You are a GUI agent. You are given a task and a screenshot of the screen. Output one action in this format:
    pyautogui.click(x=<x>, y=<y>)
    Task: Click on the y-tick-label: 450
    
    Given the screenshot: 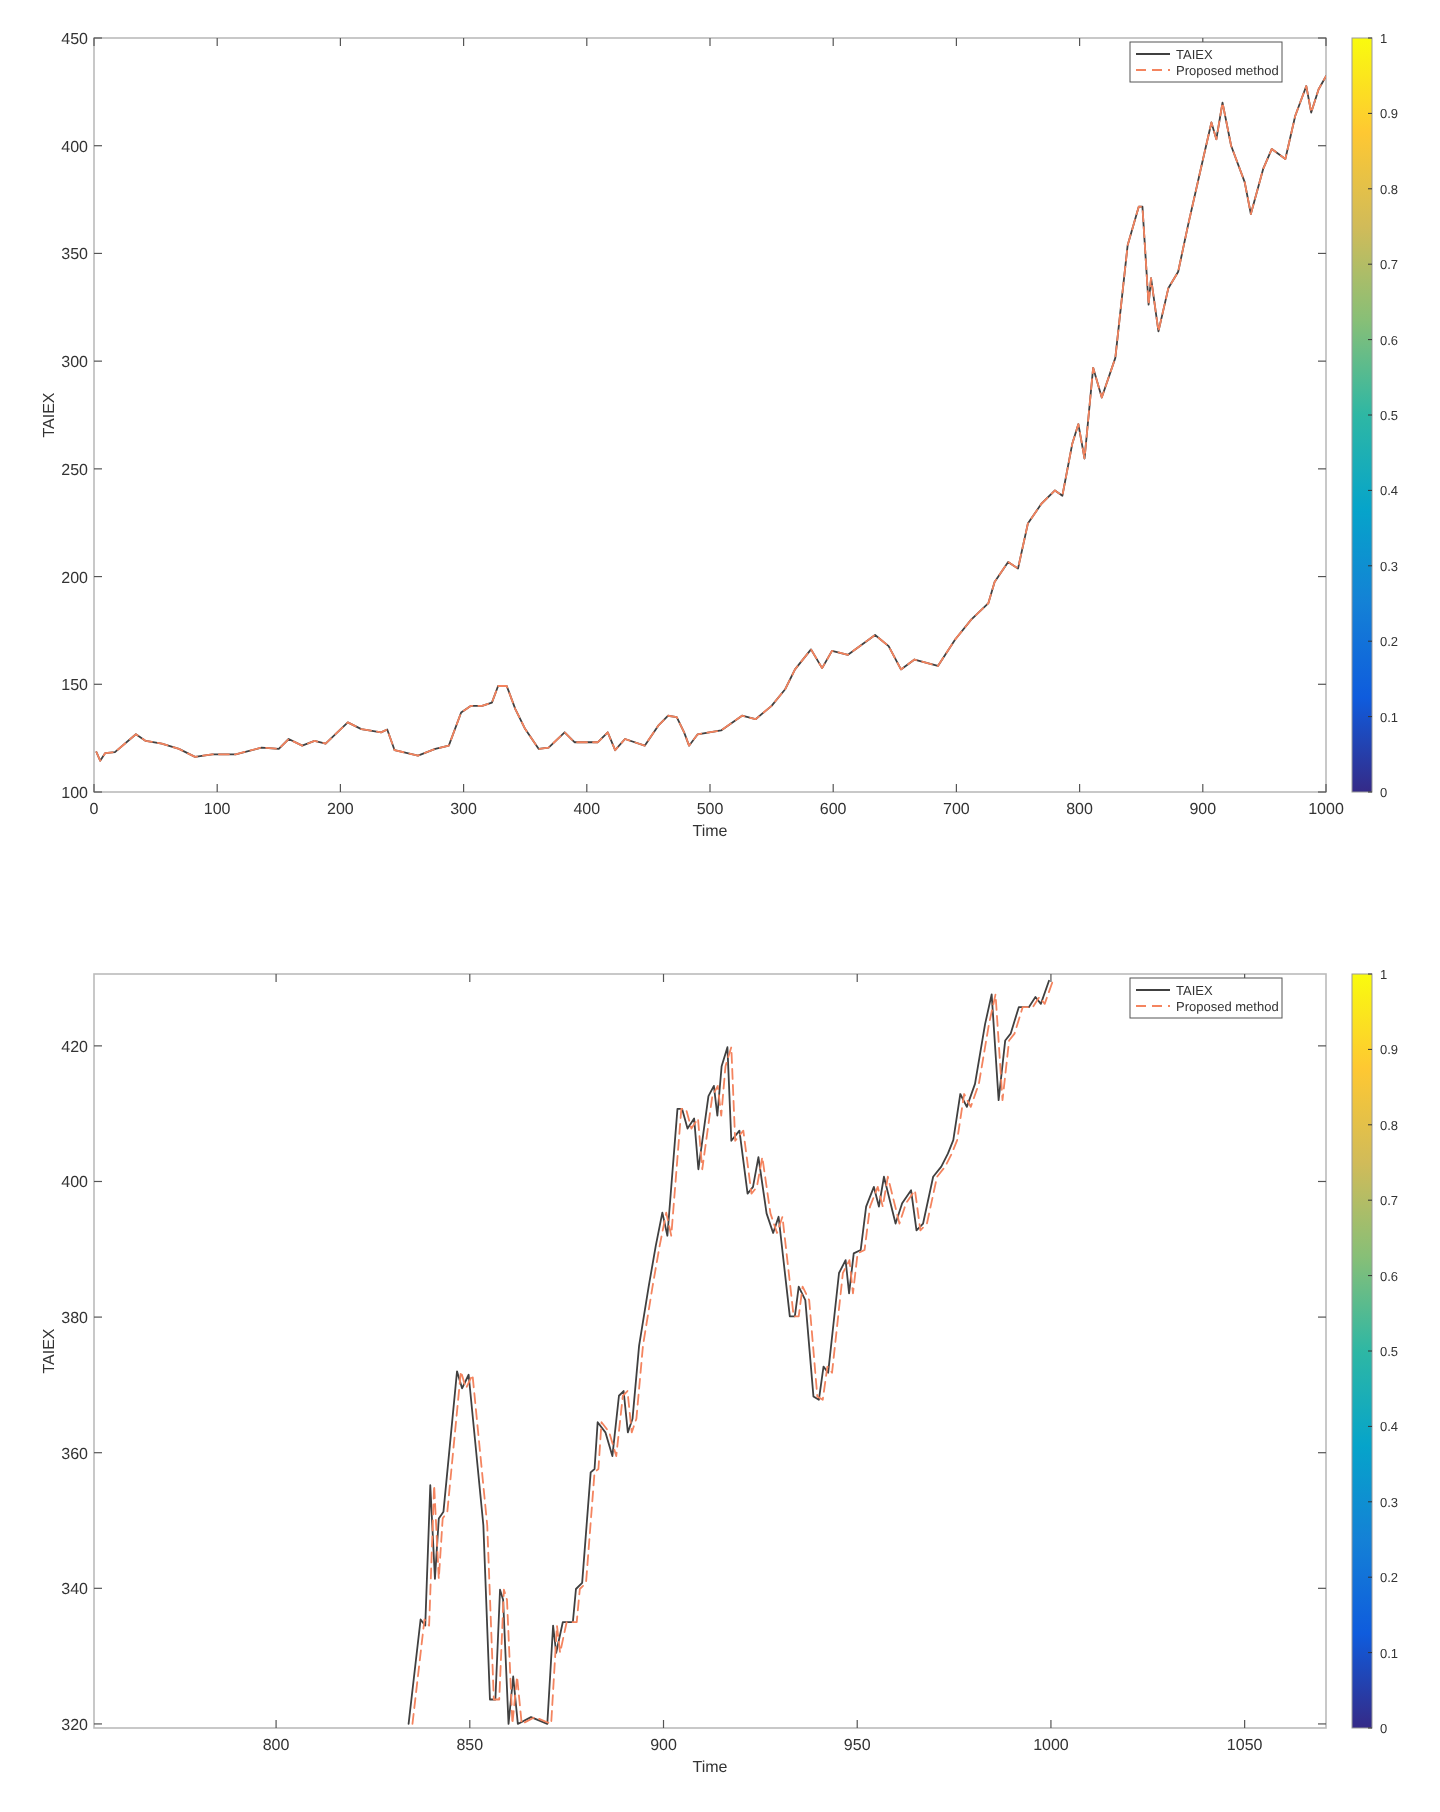 What is the action you would take?
    pyautogui.click(x=75, y=39)
    